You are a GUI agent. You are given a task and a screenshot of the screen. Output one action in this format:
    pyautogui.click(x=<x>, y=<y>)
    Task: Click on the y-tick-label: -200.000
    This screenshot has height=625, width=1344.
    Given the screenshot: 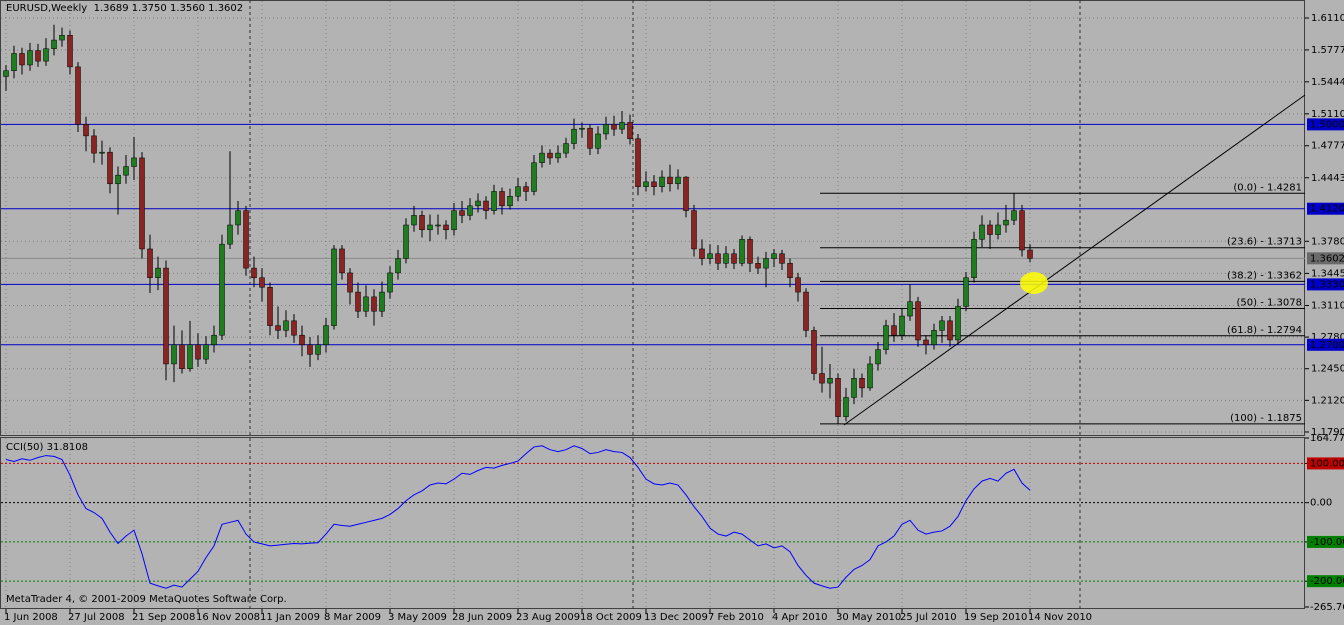 What is the action you would take?
    pyautogui.click(x=1327, y=581)
    